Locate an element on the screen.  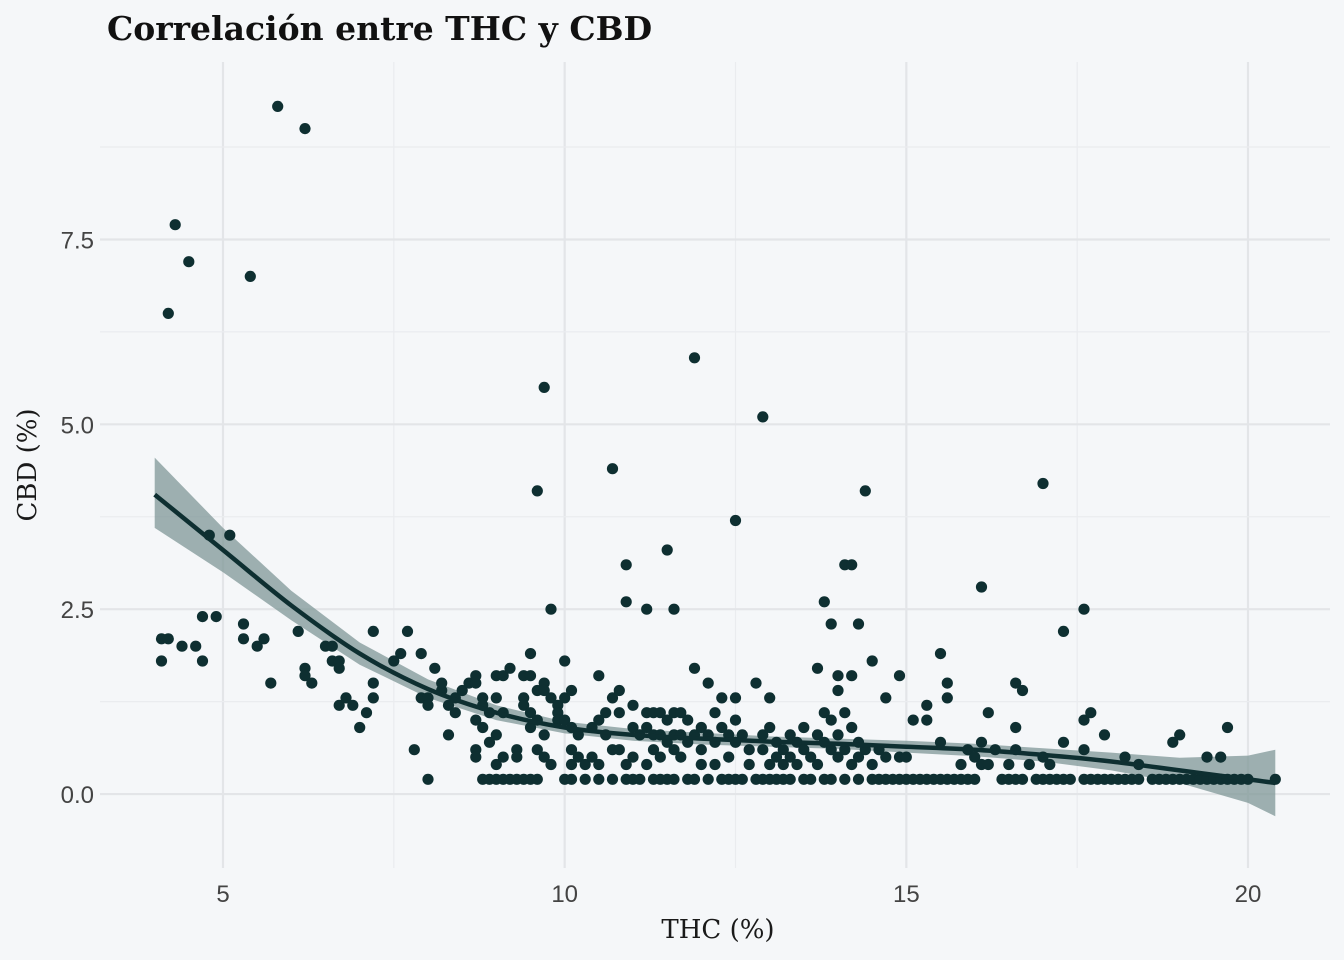
x-tick-label: 10 is located at coordinates (564, 894).